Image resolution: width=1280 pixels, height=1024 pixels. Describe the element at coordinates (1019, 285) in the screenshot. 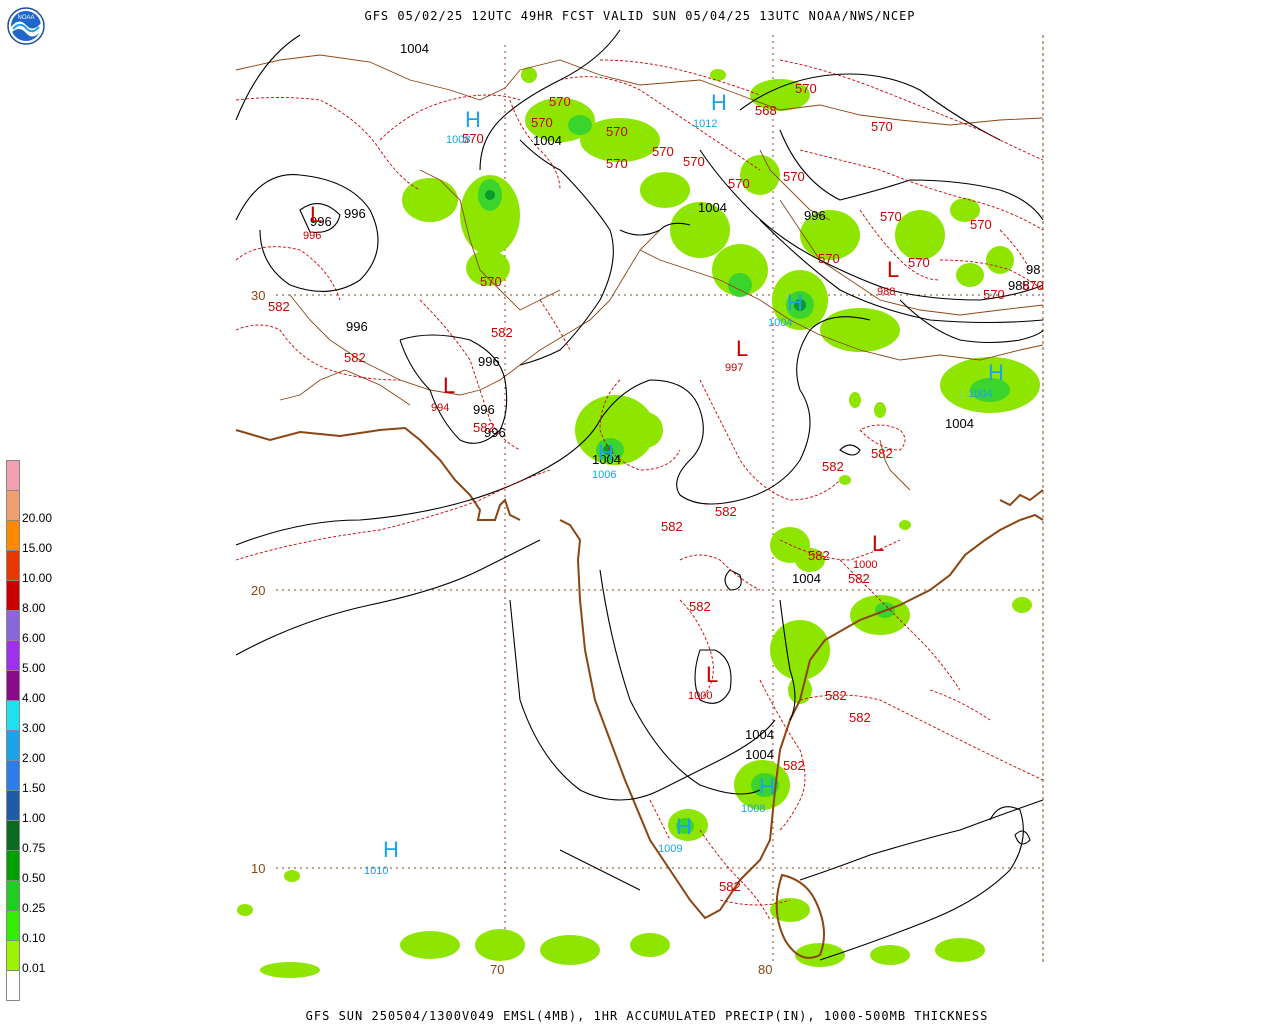

I see `pressure-label: 988` at that location.